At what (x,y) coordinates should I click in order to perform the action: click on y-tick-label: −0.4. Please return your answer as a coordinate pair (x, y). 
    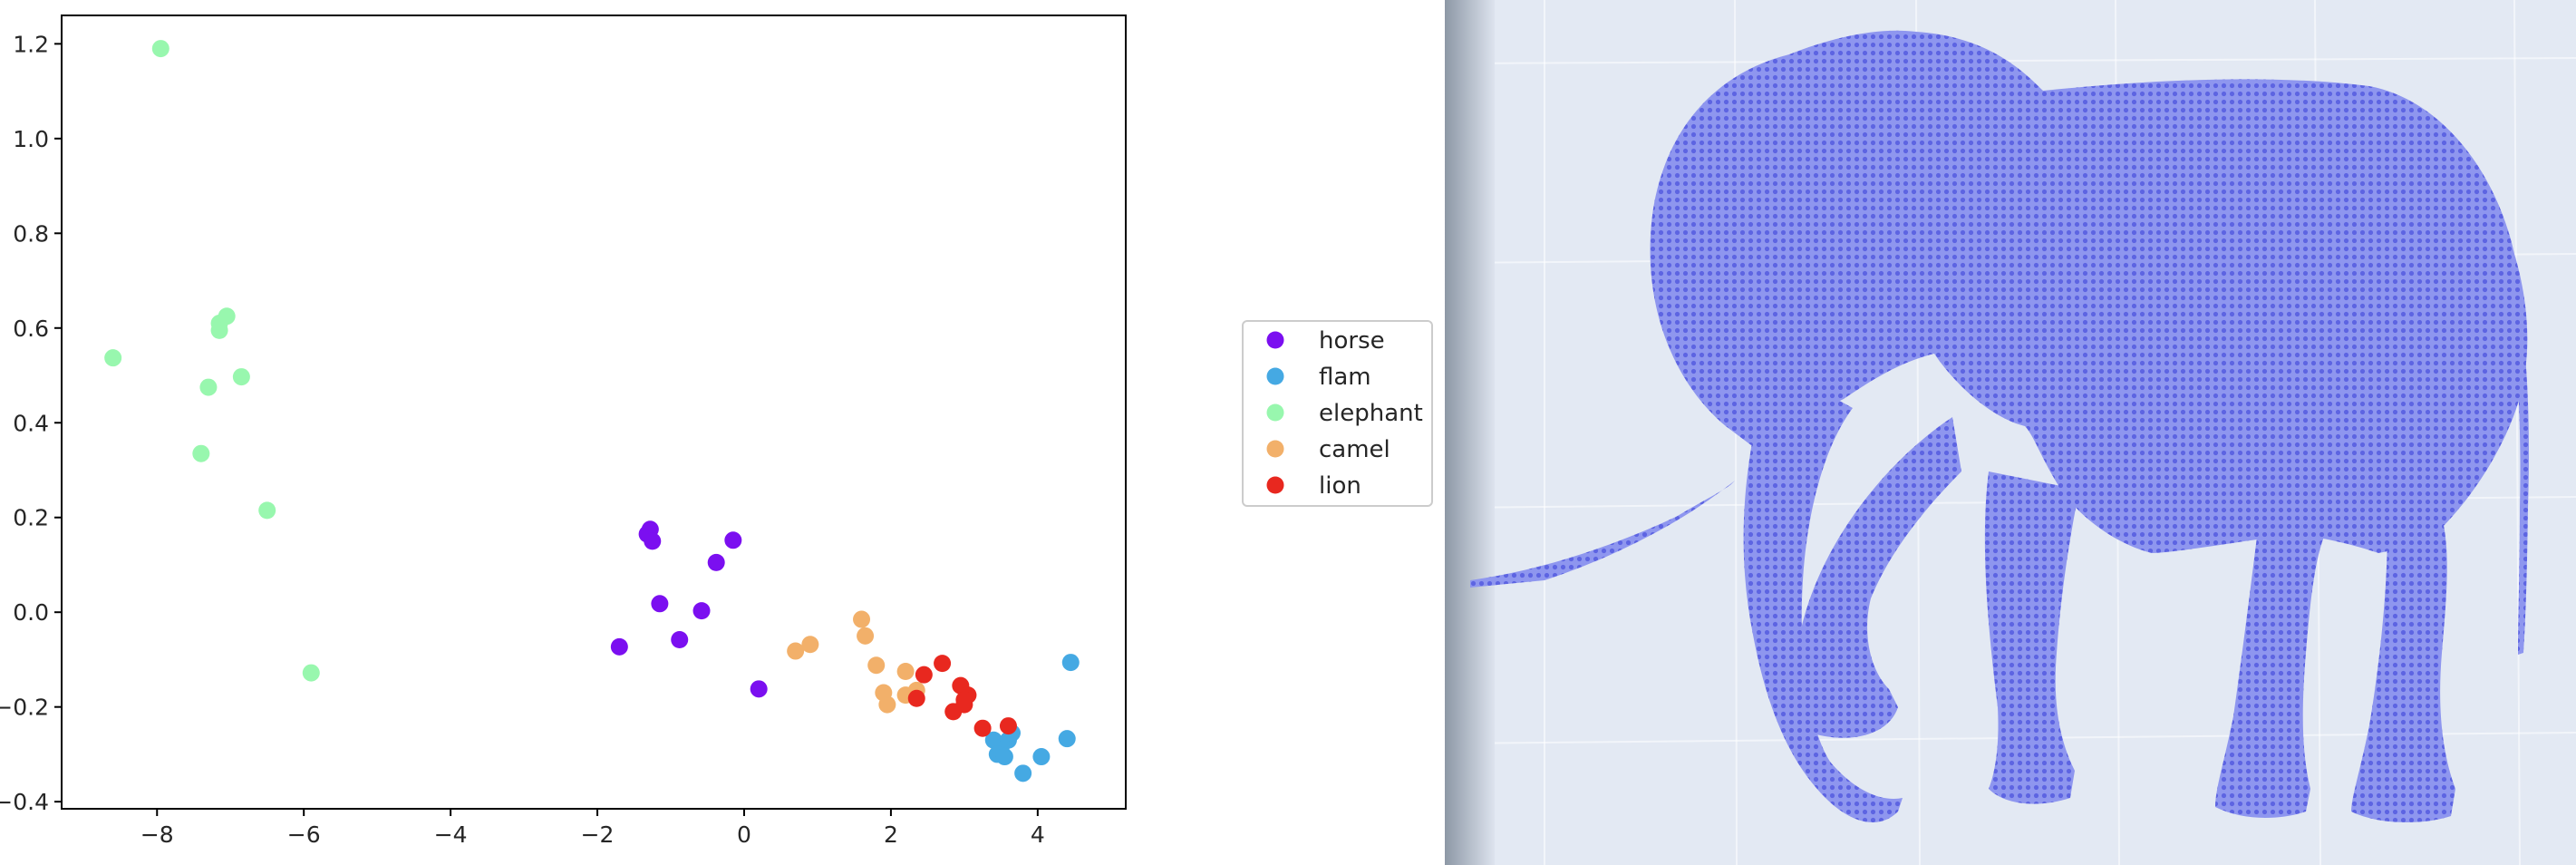
    Looking at the image, I should click on (24, 802).